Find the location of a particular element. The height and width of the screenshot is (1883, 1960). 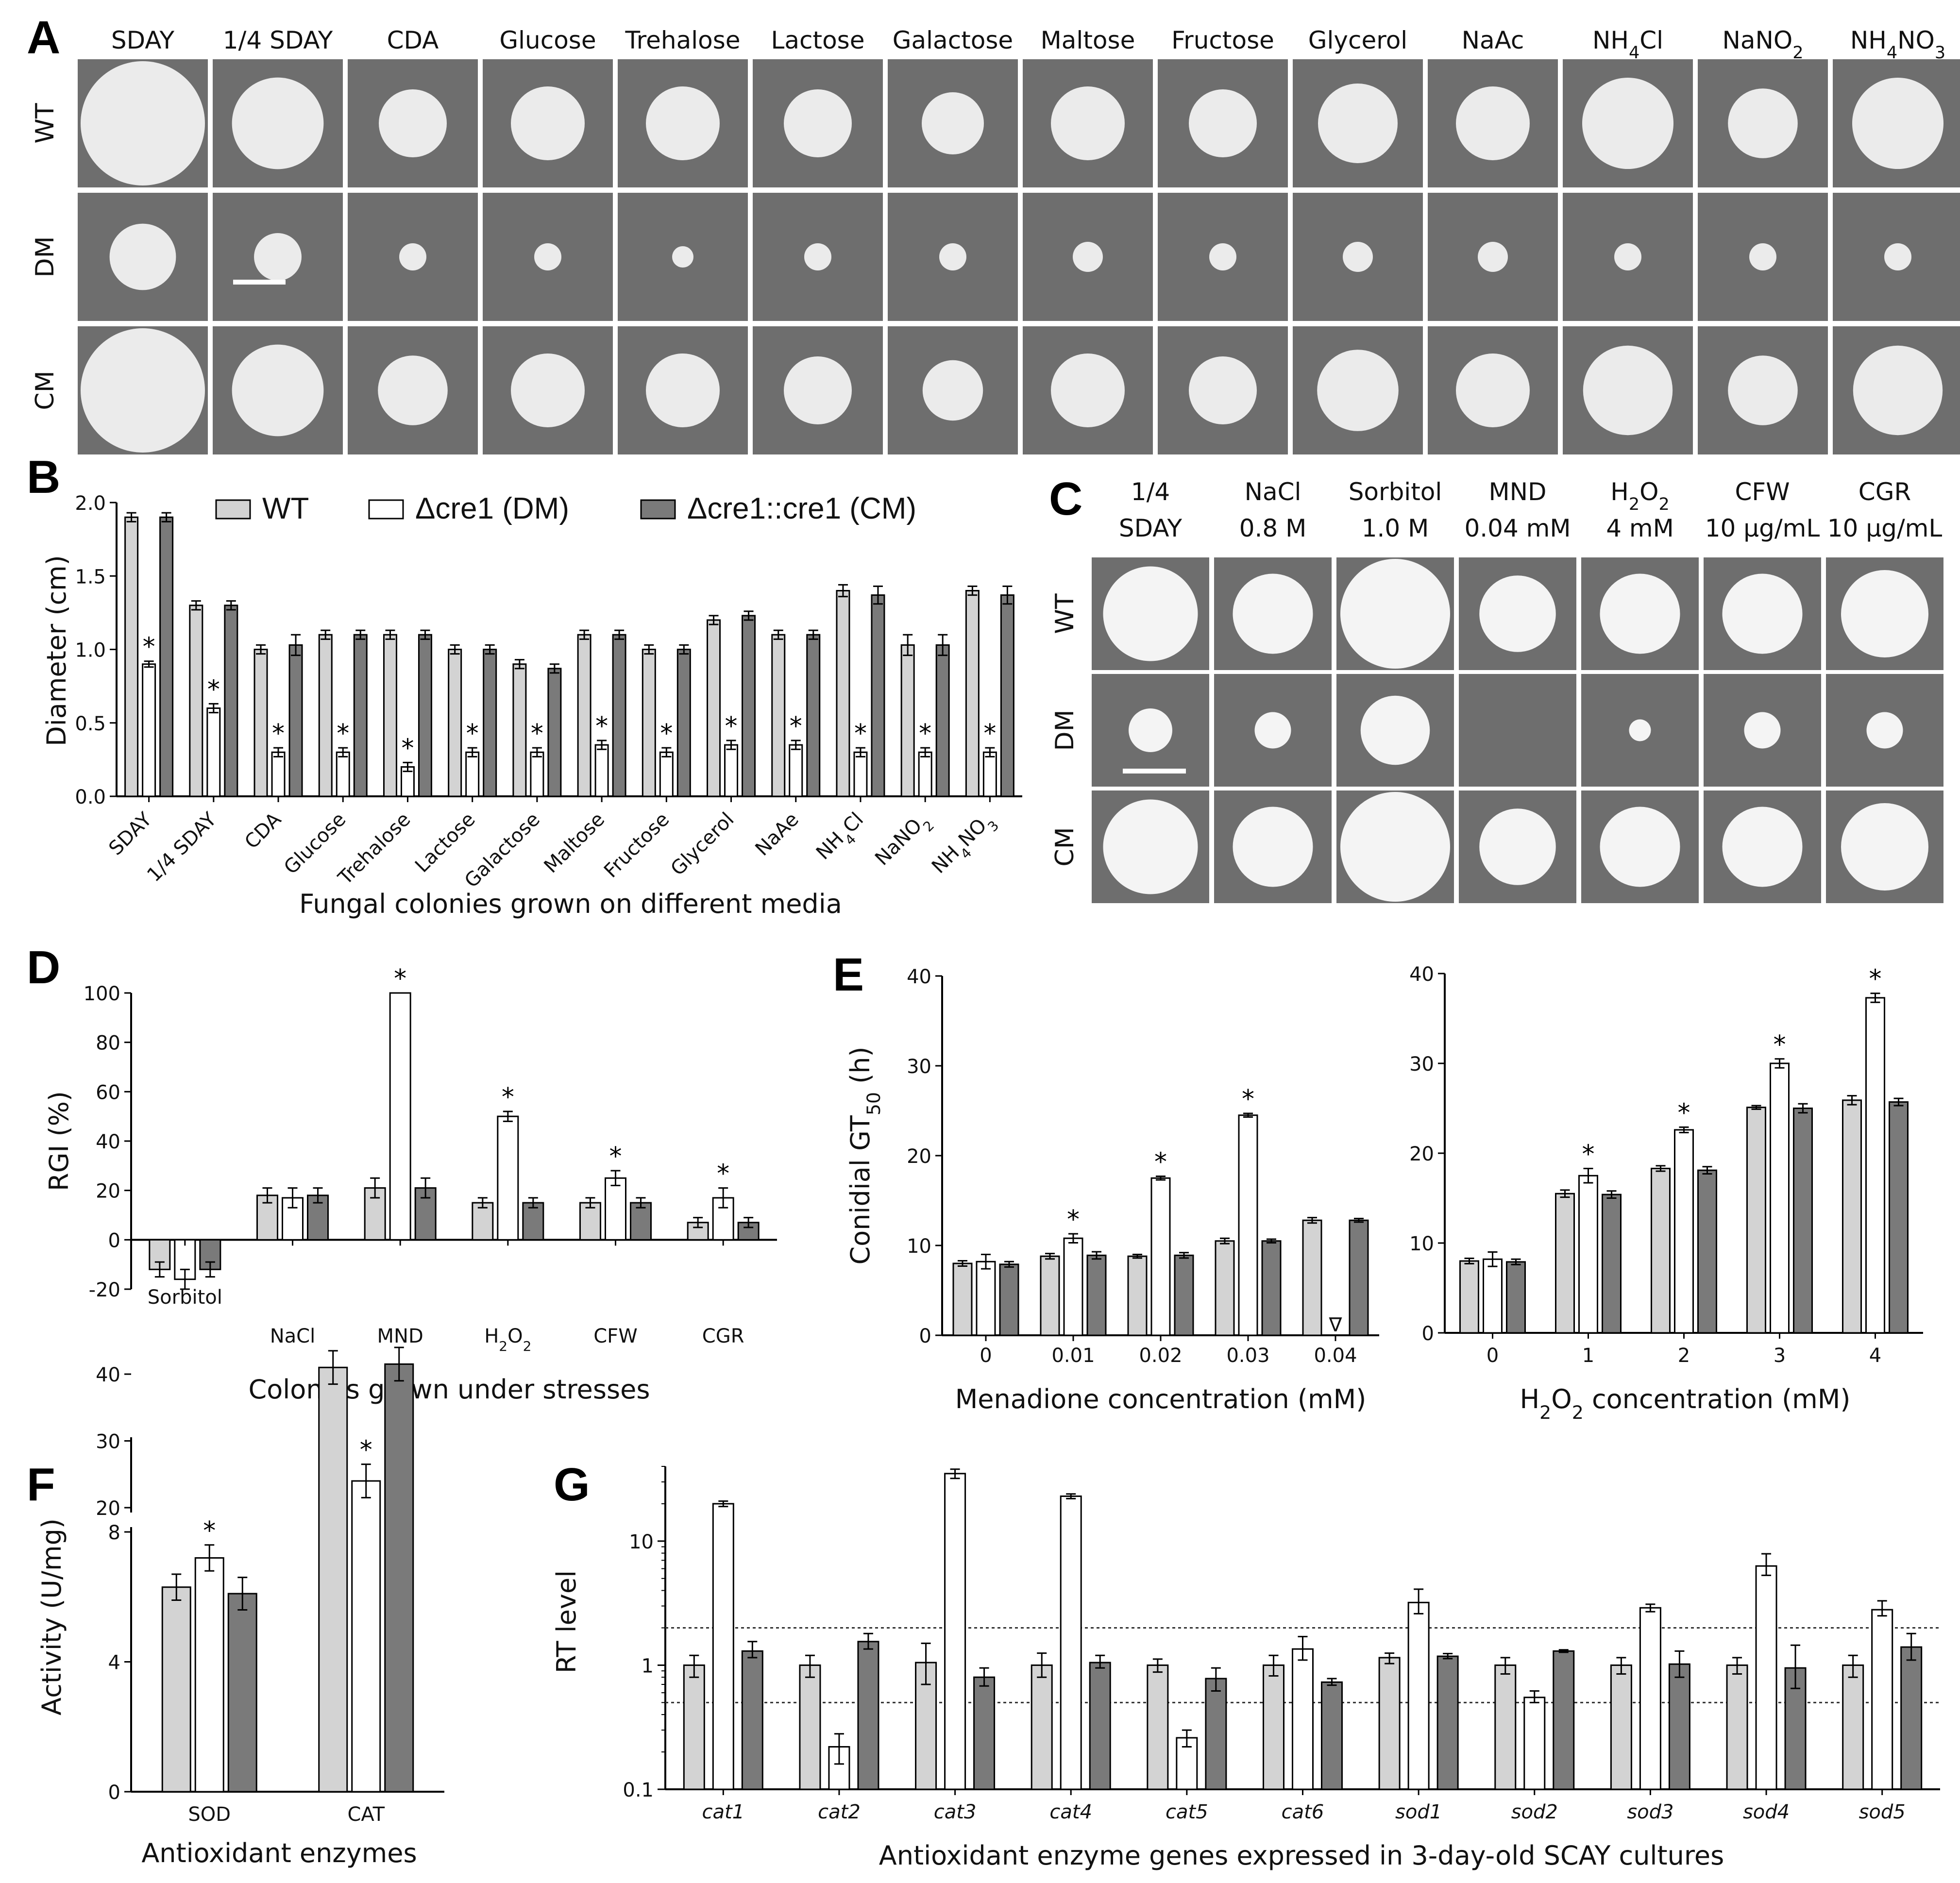

bar-wt-fructose is located at coordinates (649, 723).